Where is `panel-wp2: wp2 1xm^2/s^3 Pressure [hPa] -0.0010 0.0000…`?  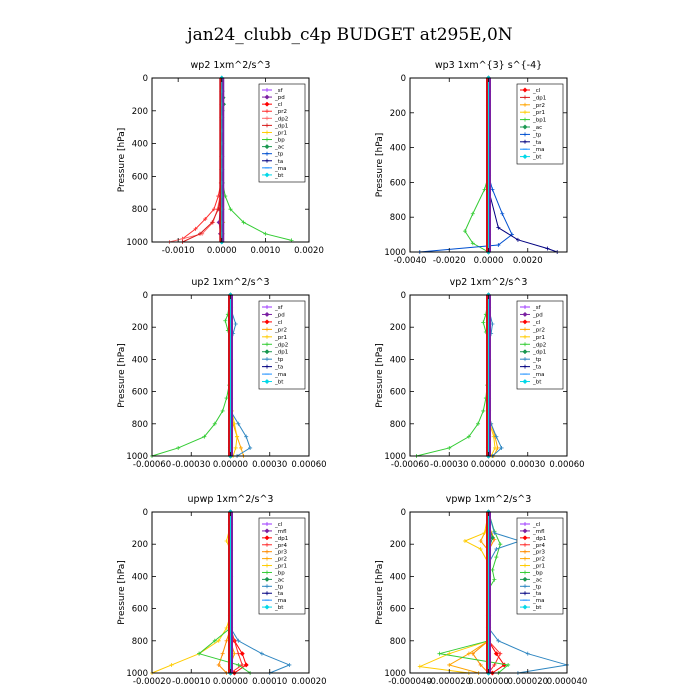
panel-wp2: wp2 1xm^2/s^3 Pressure [hPa] -0.0010 0.0000… is located at coordinates (220, 158).